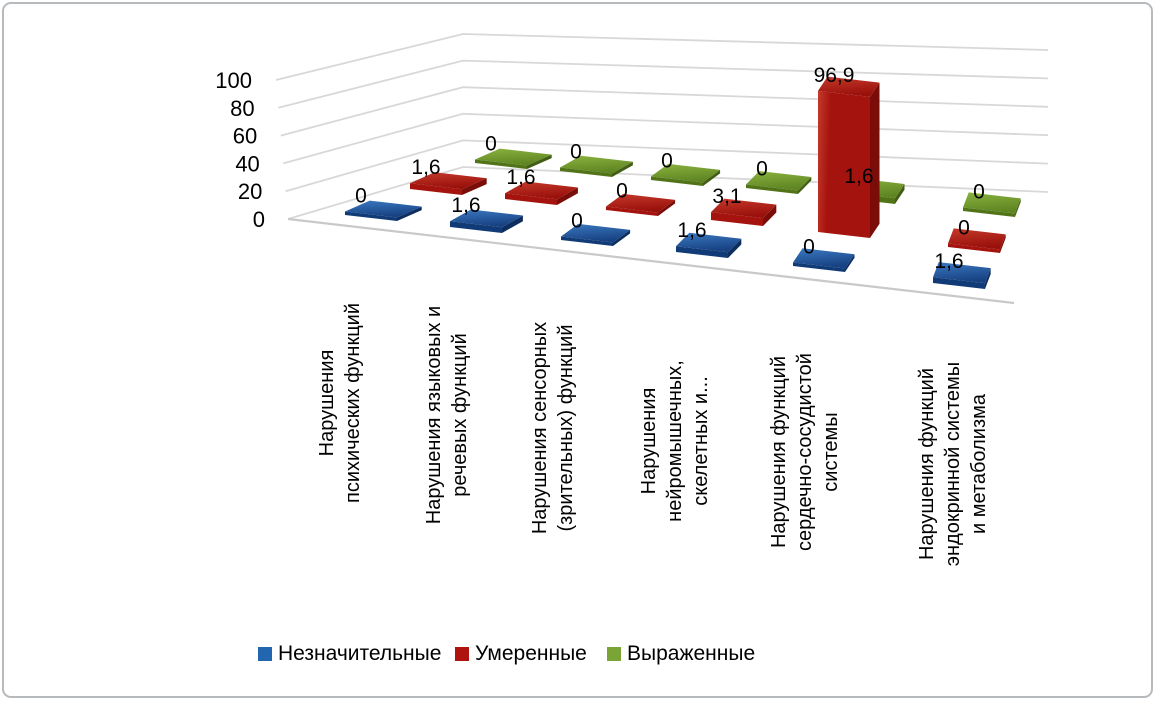 Image resolution: width=1157 pixels, height=707 pixels. Describe the element at coordinates (566, 427) in the screenshot. I see `category-label-line: (зрительных) функций` at that location.